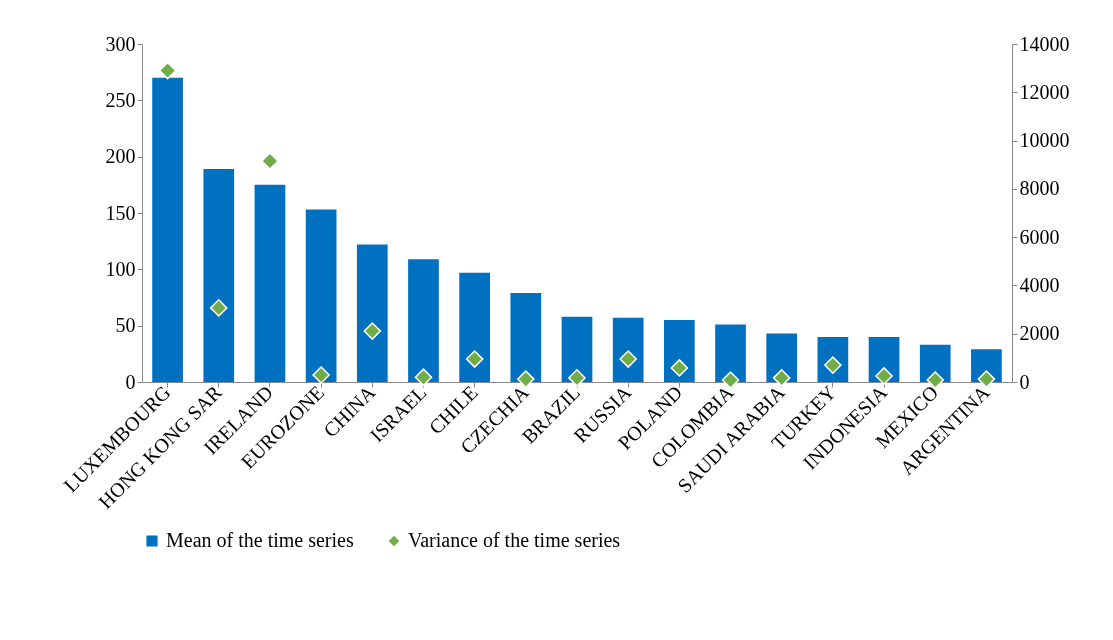 The width and height of the screenshot is (1113, 640). I want to click on y-tick-label: 50, so click(125, 325).